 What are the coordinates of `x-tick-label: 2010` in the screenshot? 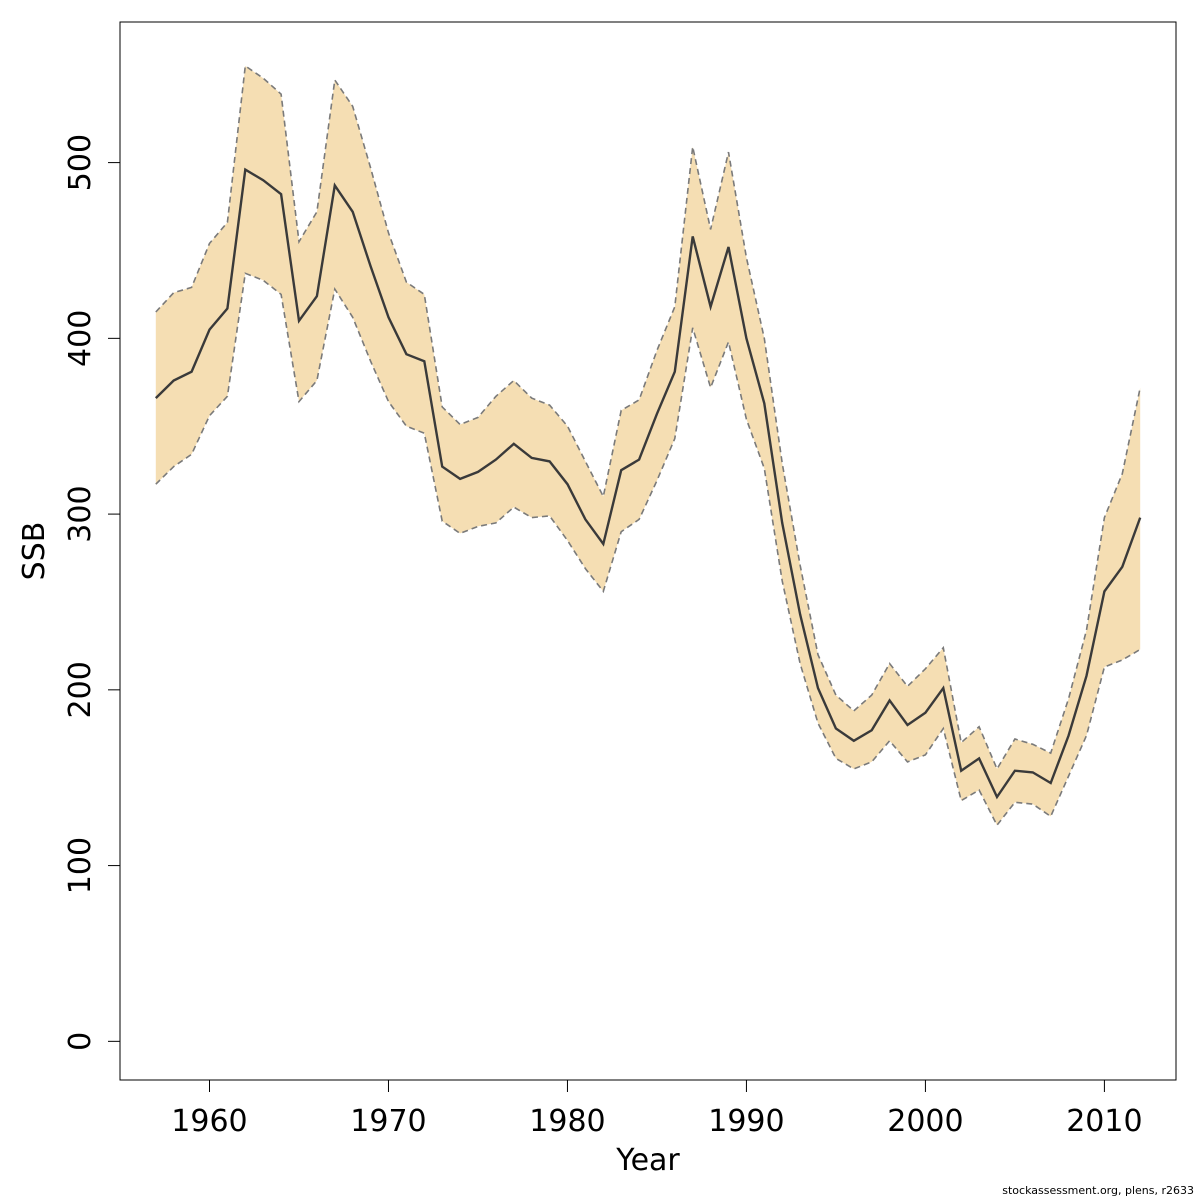 It's located at (1104, 1121).